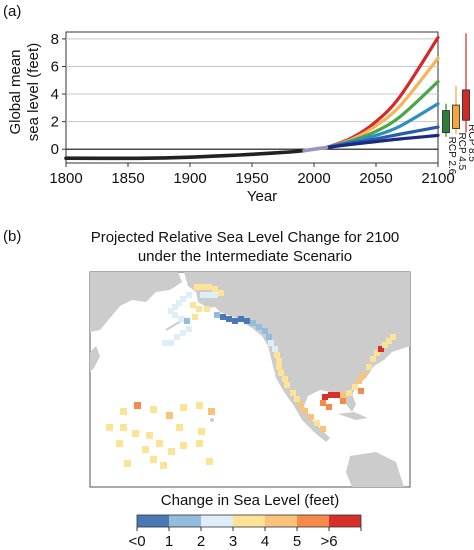 Image resolution: width=474 pixels, height=550 pixels. What do you see at coordinates (12, 11) in the screenshot?
I see `panel-a-label: (a)` at bounding box center [12, 11].